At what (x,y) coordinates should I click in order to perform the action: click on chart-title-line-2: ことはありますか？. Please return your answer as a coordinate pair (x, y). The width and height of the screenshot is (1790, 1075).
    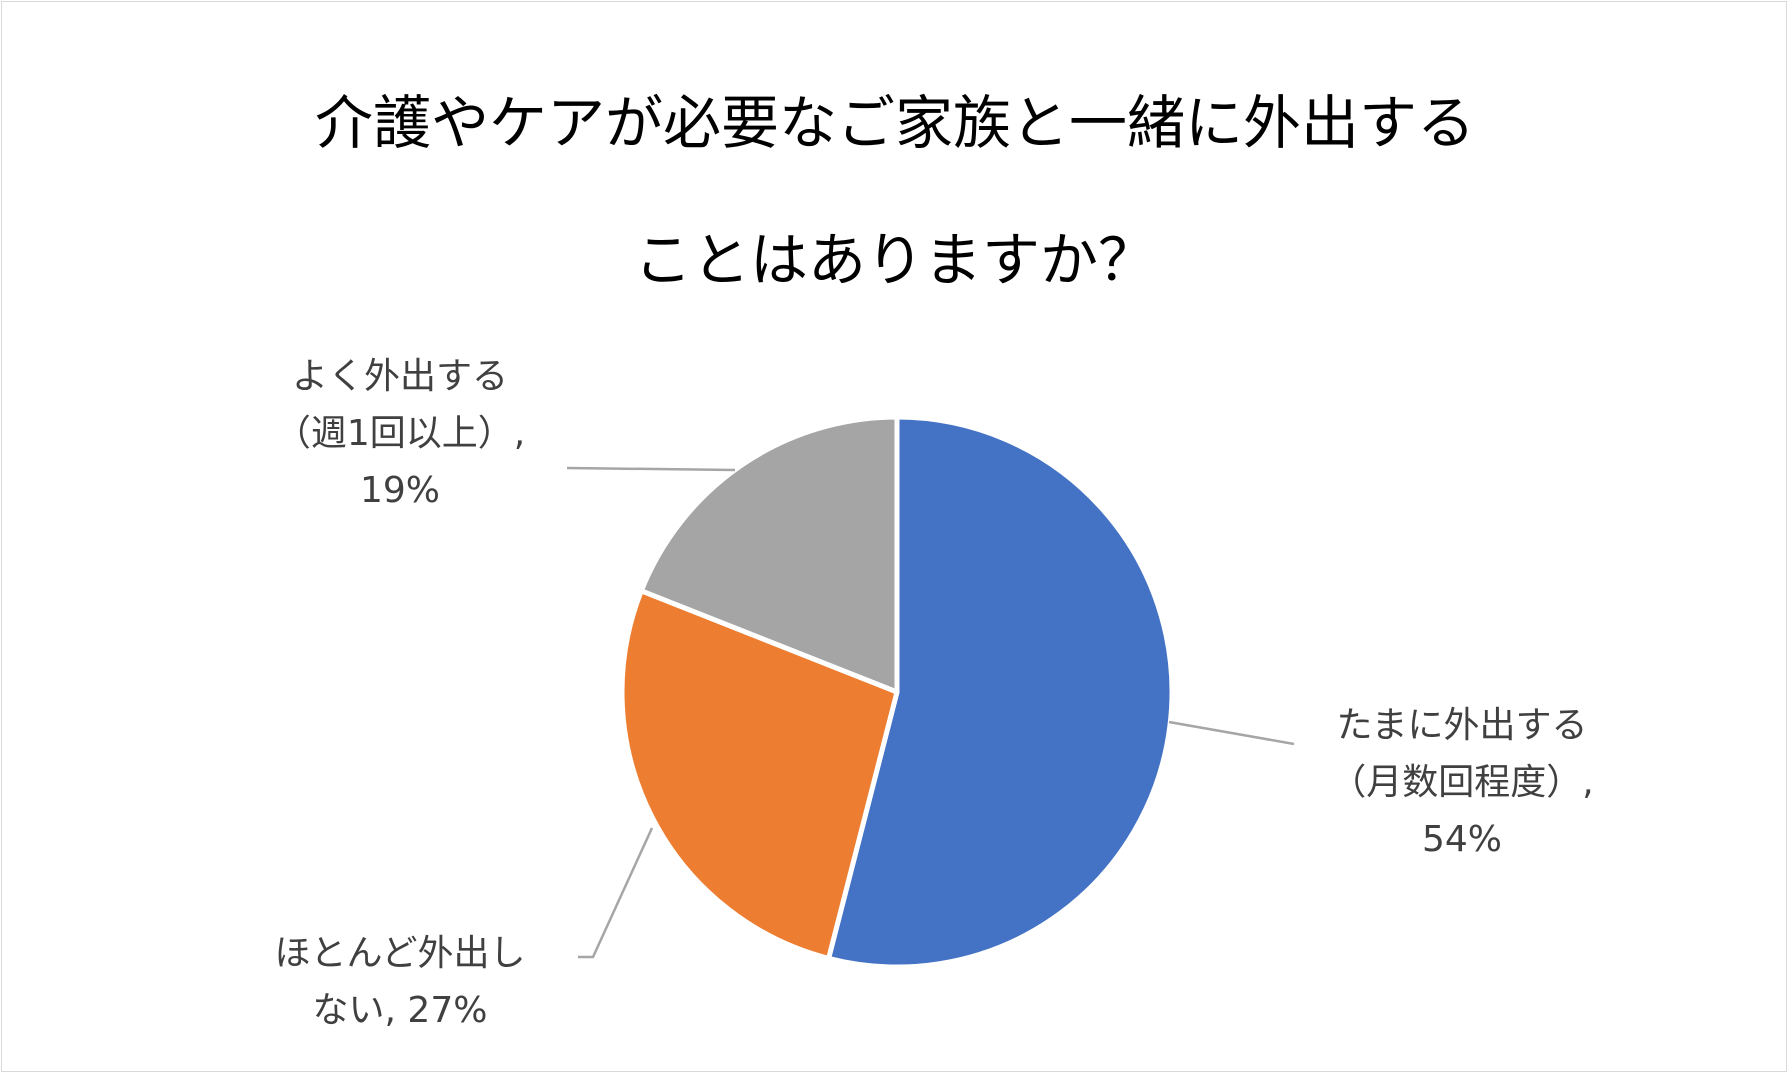
    Looking at the image, I should click on (894, 260).